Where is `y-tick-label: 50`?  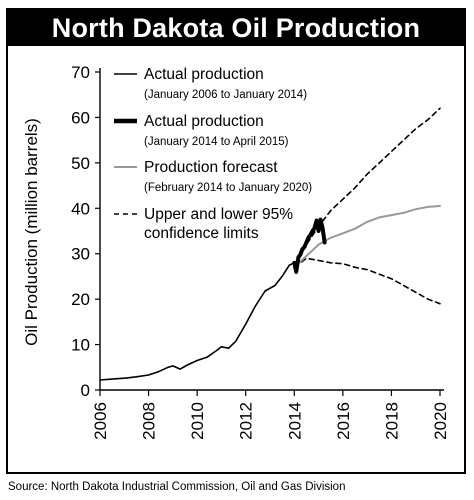
y-tick-label: 50 is located at coordinates (80, 163).